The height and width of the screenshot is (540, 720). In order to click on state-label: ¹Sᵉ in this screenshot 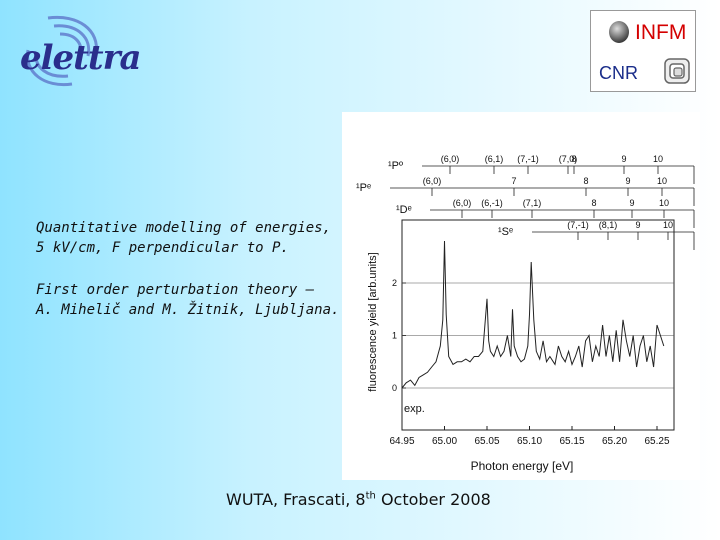, I will do `click(505, 232)`.